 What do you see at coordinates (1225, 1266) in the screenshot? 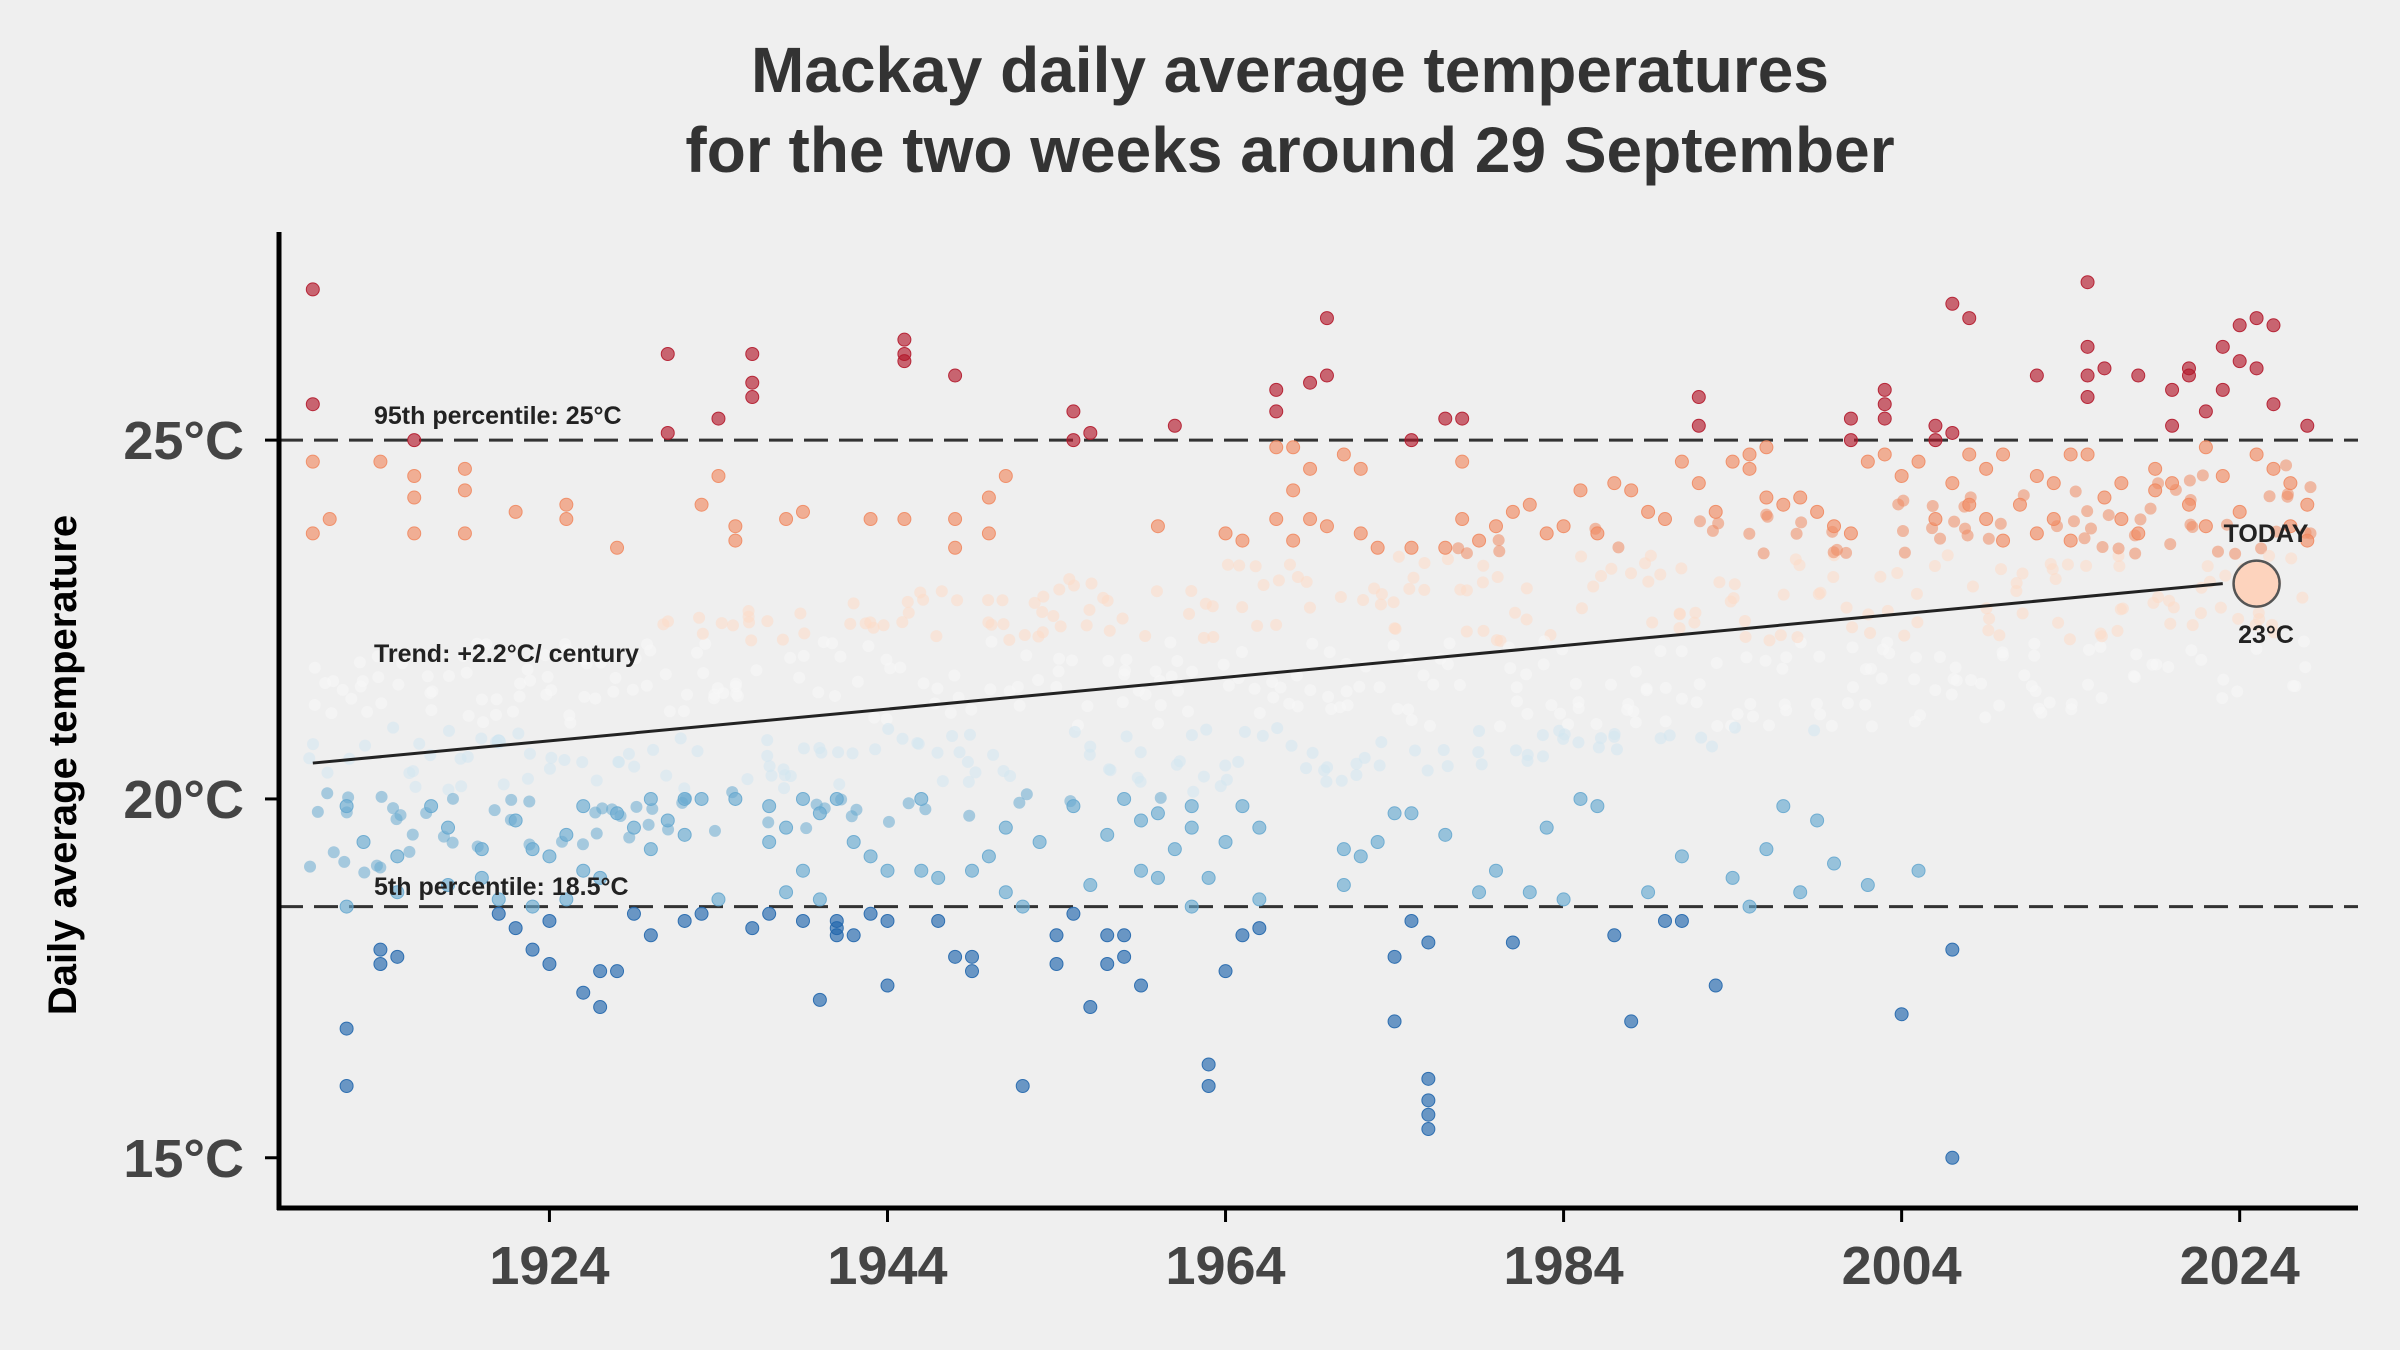
I see `x-tick-label: 1964` at bounding box center [1225, 1266].